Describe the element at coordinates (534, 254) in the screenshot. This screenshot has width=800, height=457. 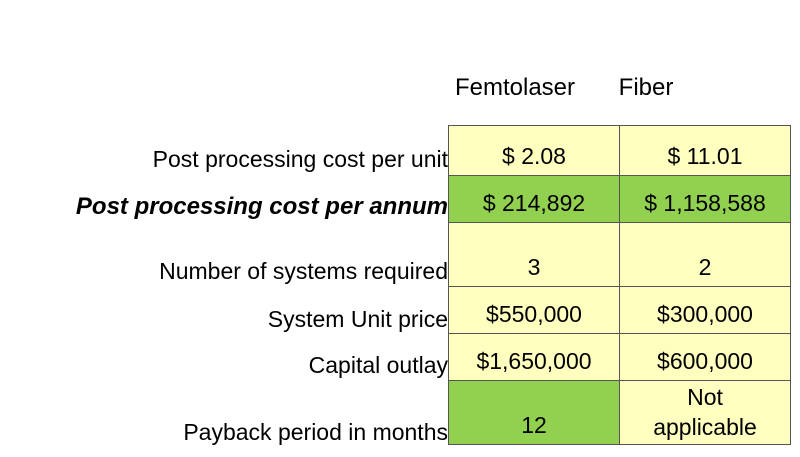
I see `table-cell: 3` at that location.